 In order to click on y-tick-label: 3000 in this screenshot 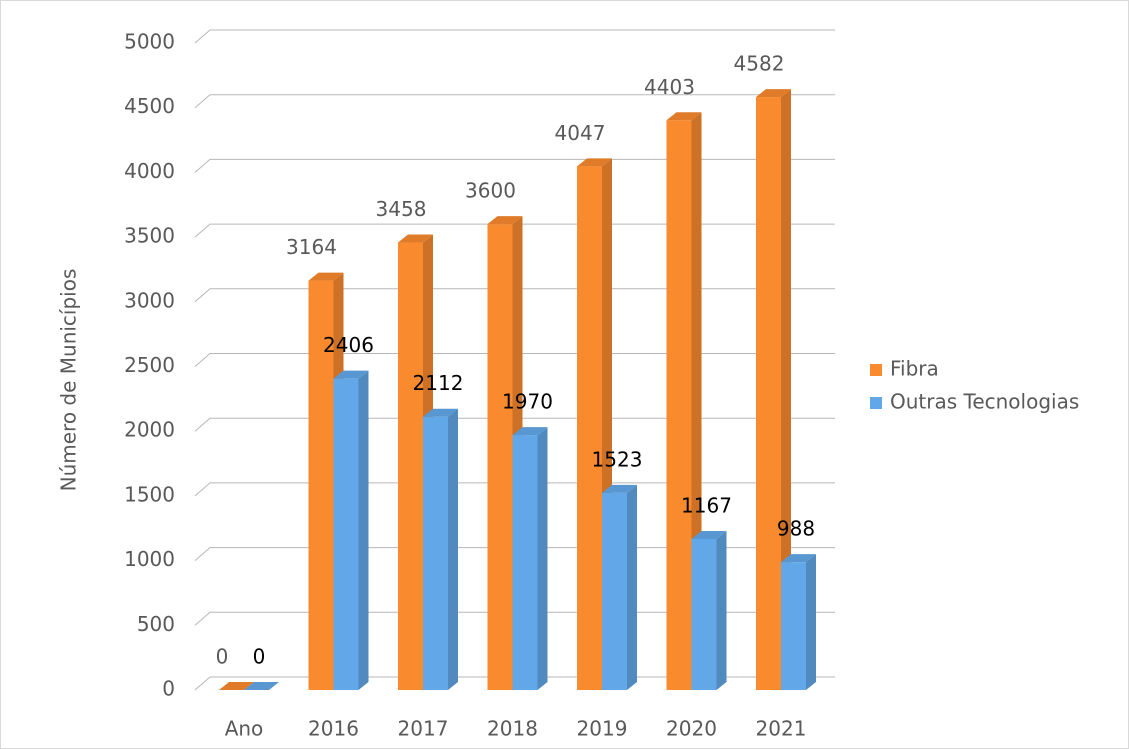, I will do `click(149, 300)`.